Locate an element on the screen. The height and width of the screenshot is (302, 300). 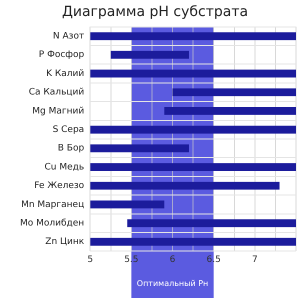
y-tick-label: S Сера is located at coordinates (68, 129).